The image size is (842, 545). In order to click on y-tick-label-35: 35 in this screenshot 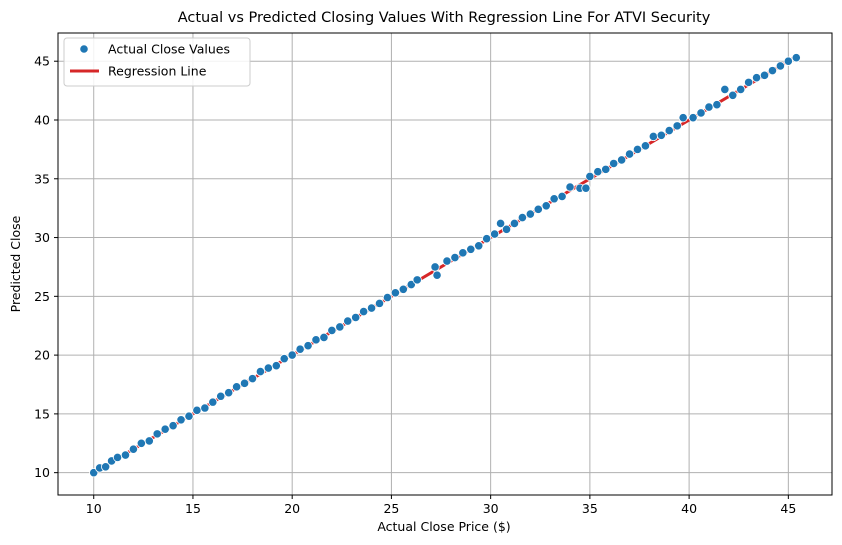, I will do `click(42, 178)`.